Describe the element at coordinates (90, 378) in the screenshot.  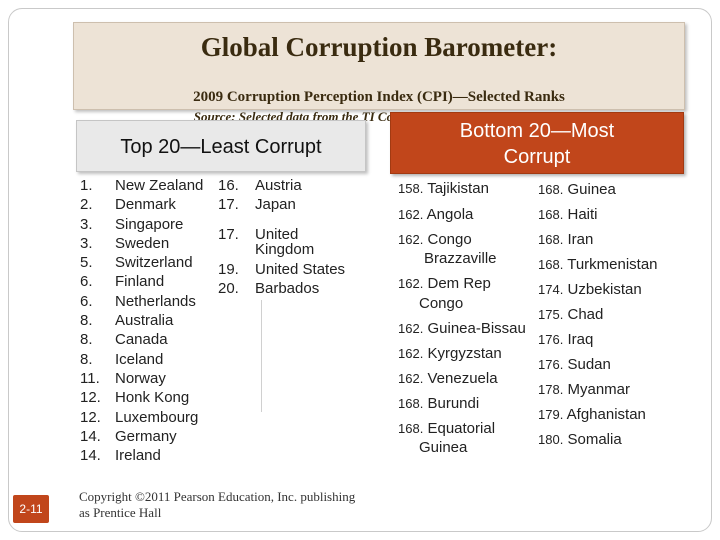
I see `rank: 11.` at that location.